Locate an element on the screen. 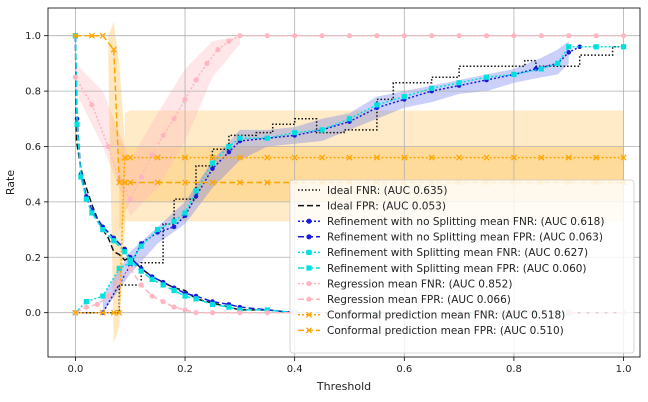 This screenshot has height=402, width=648. x-tick-label-2: 0.4 is located at coordinates (295, 369).